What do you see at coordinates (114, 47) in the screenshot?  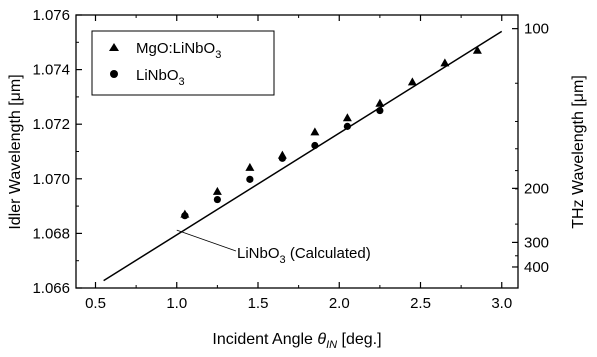 I see `legend-marker-triangle` at bounding box center [114, 47].